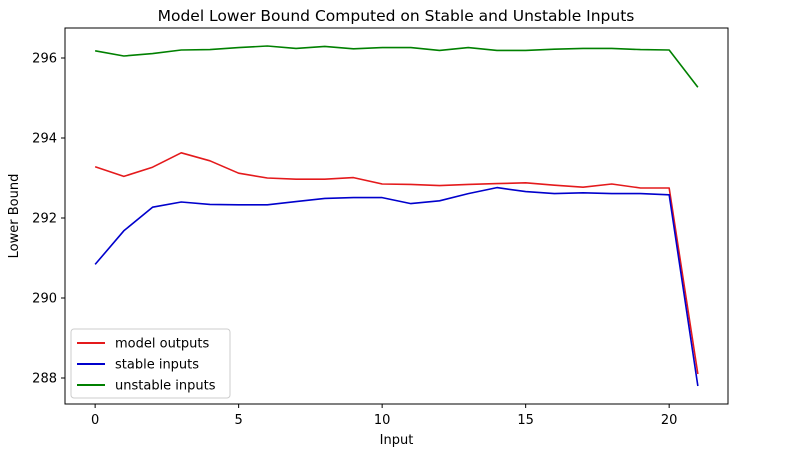 This screenshot has width=794, height=463. What do you see at coordinates (396, 66) in the screenshot?
I see `series-line-unstable-inputs` at bounding box center [396, 66].